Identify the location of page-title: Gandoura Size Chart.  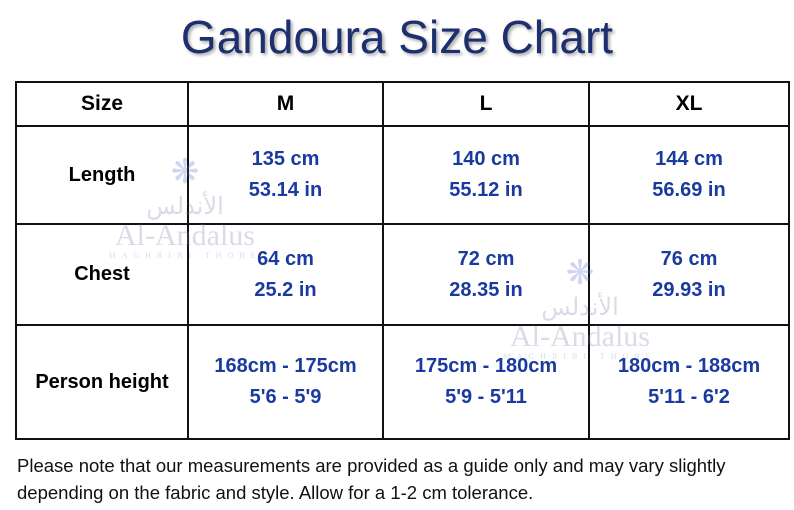
(397, 37).